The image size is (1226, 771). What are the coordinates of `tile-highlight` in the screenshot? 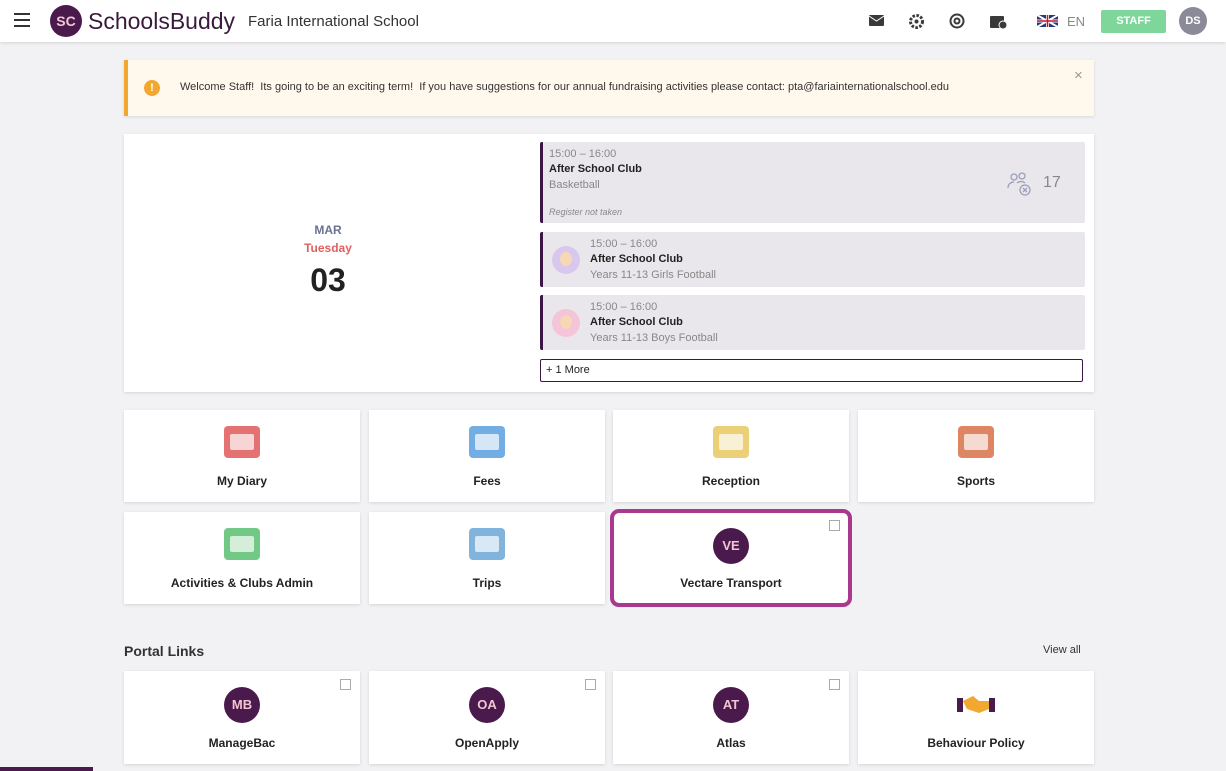 It's located at (731, 558).